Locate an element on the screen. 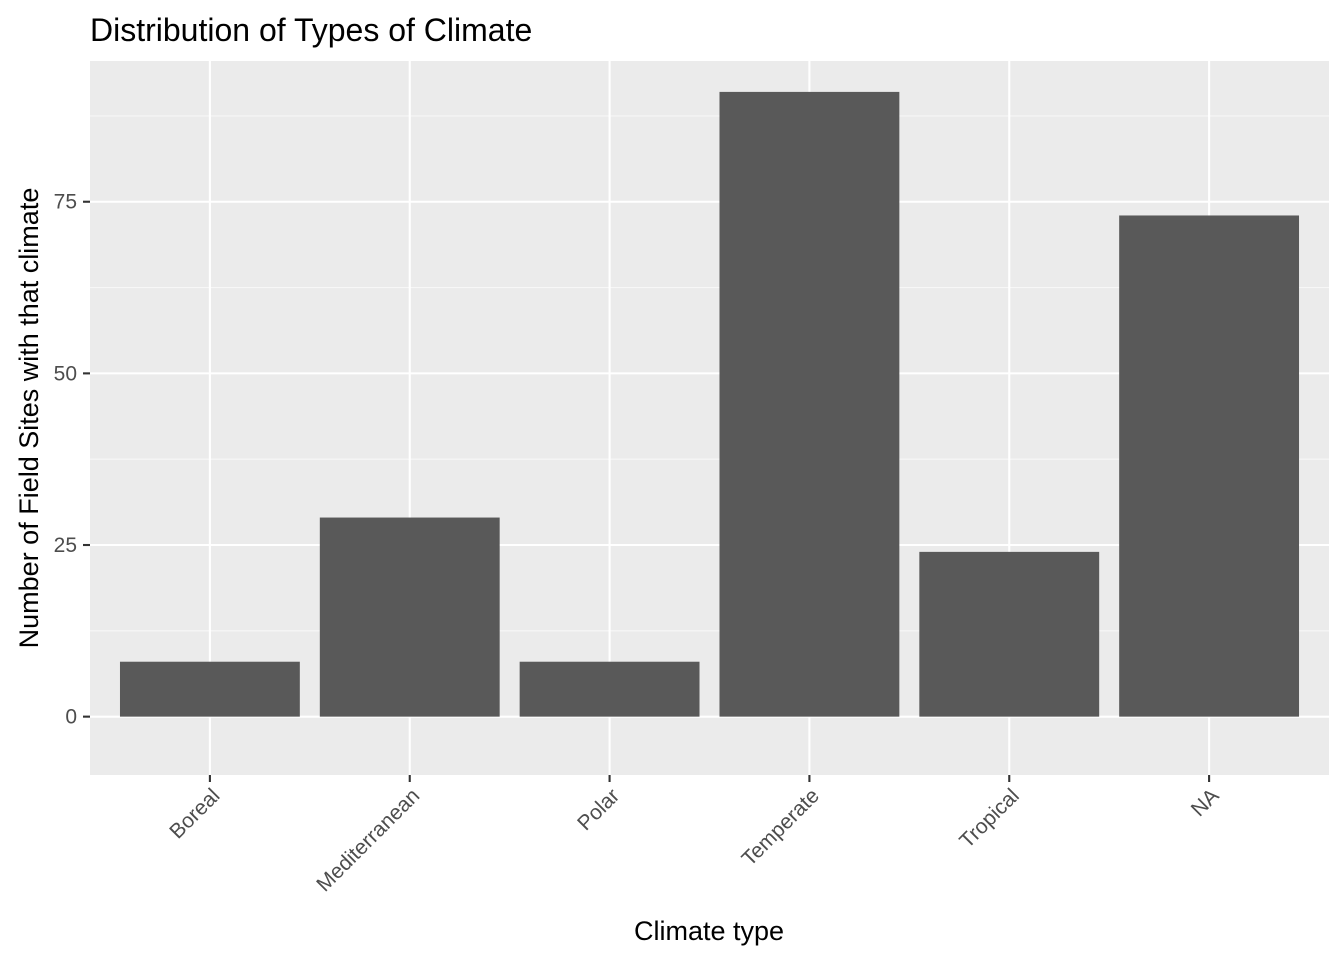 The height and width of the screenshot is (960, 1344). bar-na is located at coordinates (1209, 466).